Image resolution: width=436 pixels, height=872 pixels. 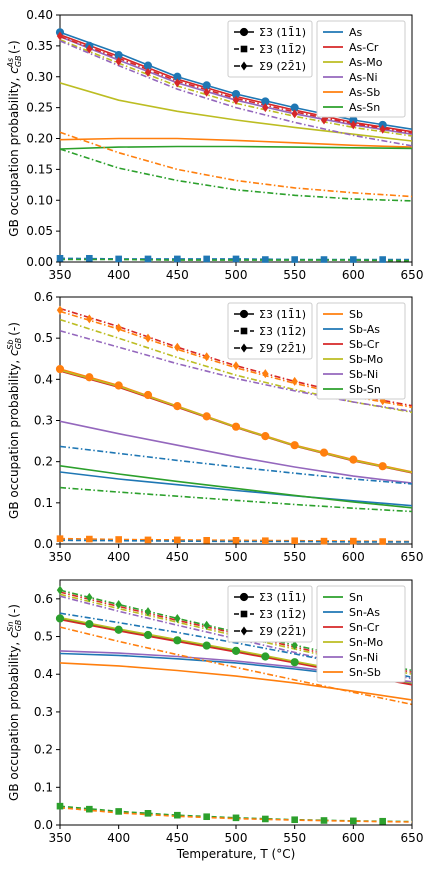 What do you see at coordinates (43, 338) in the screenshot?
I see `y-tick-label: 0.5` at bounding box center [43, 338].